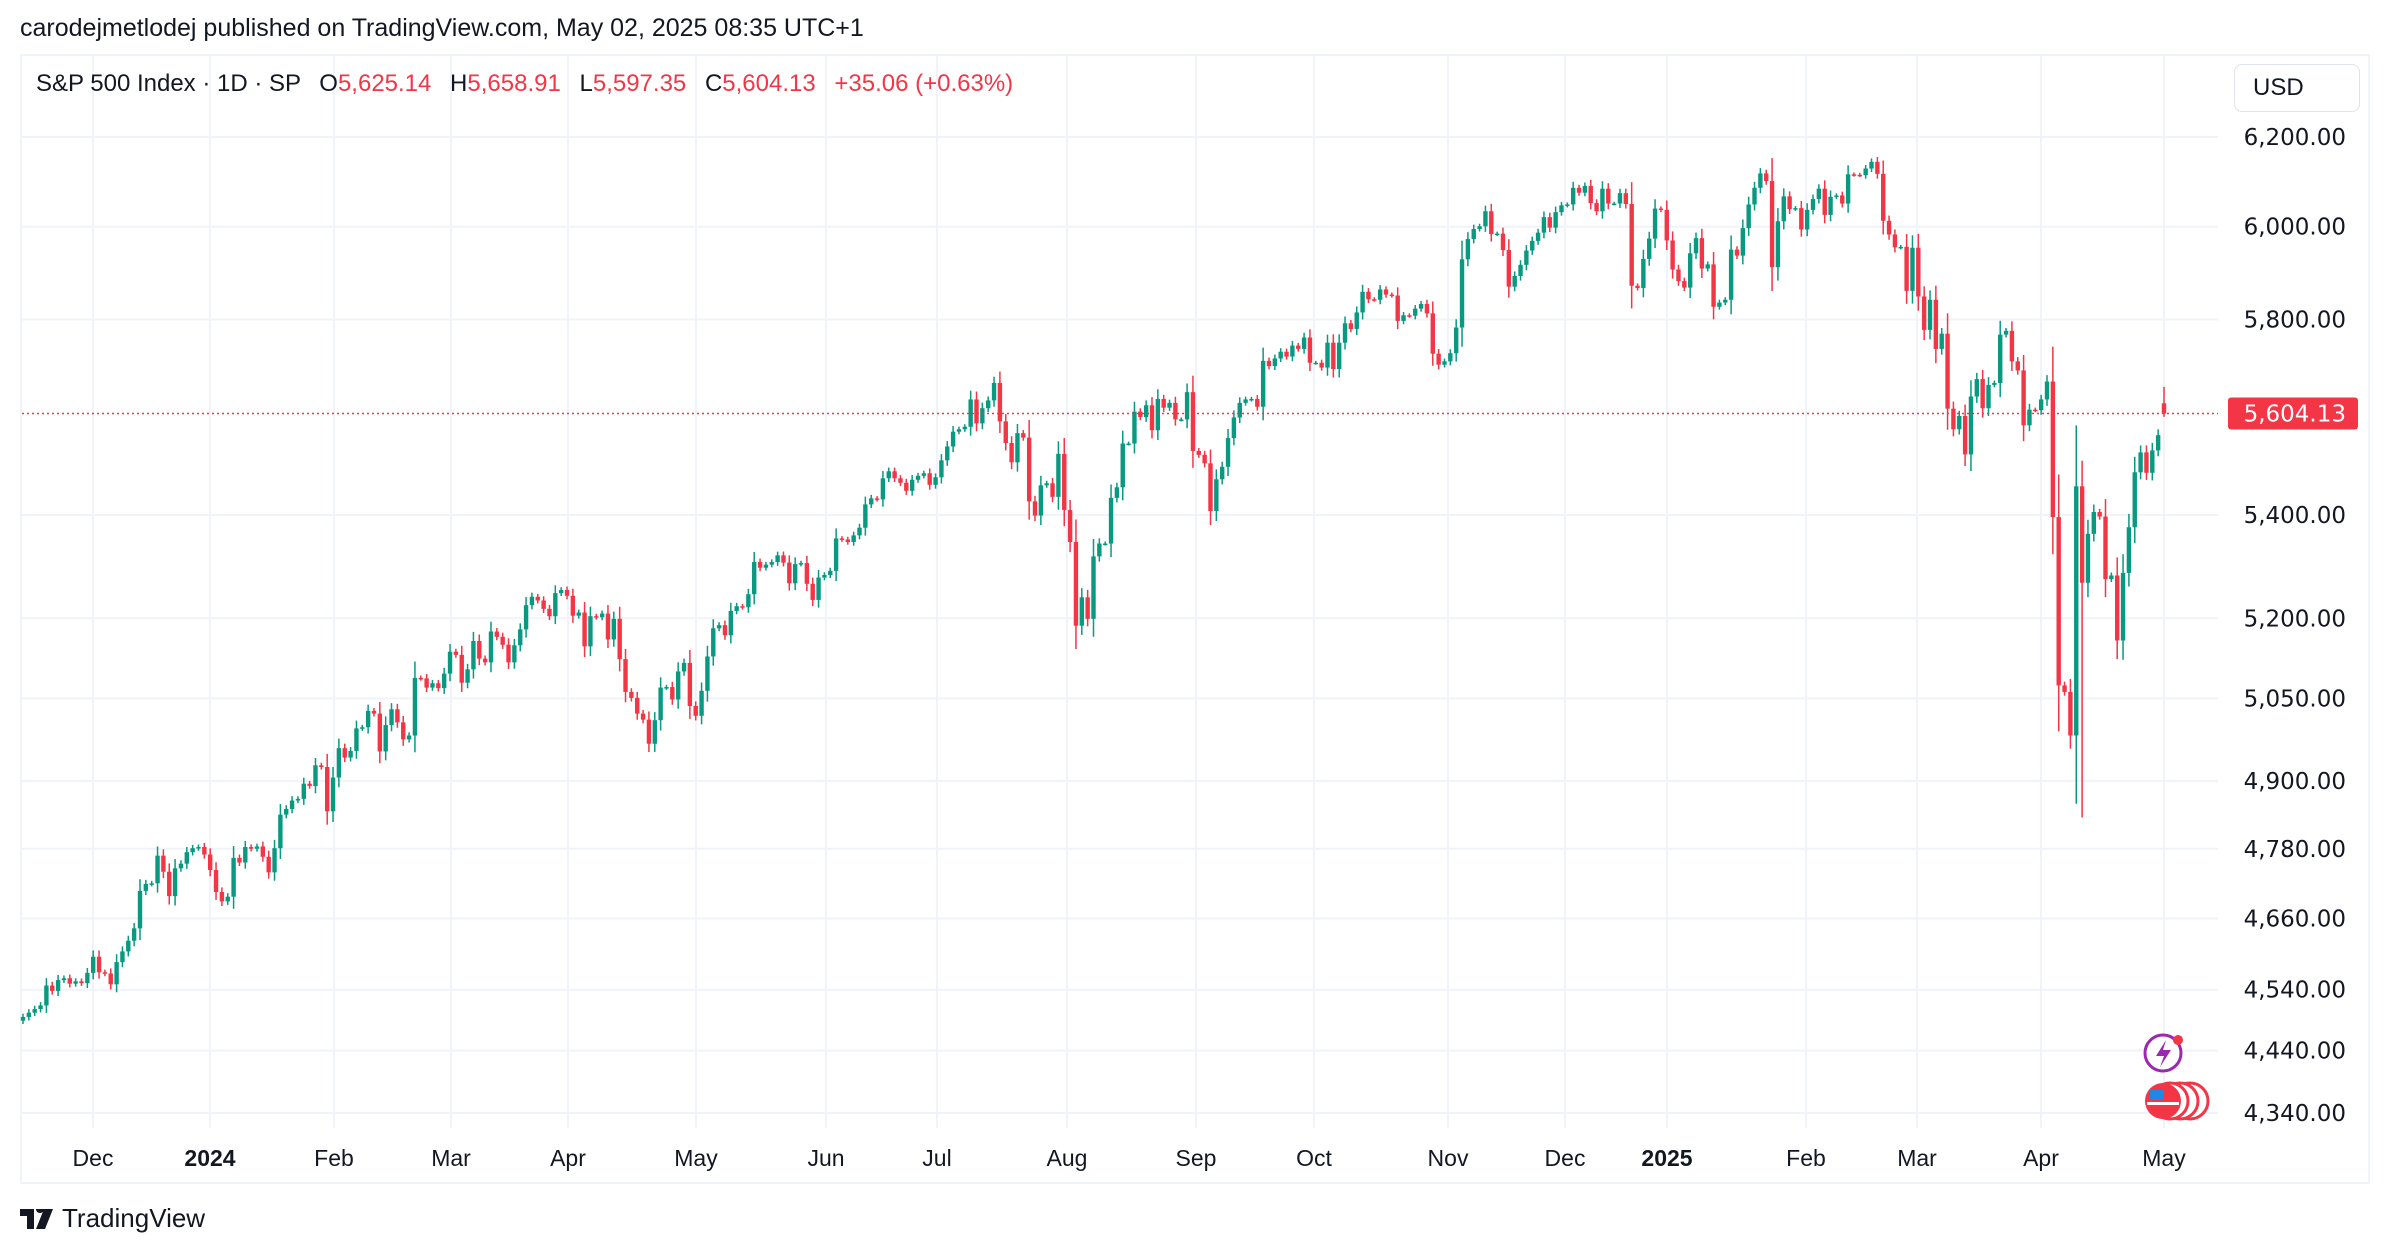 The width and height of the screenshot is (2390, 1254). Describe the element at coordinates (168, 83) in the screenshot. I see `symbol-name: S&P 500 Index · 1D · SP` at that location.